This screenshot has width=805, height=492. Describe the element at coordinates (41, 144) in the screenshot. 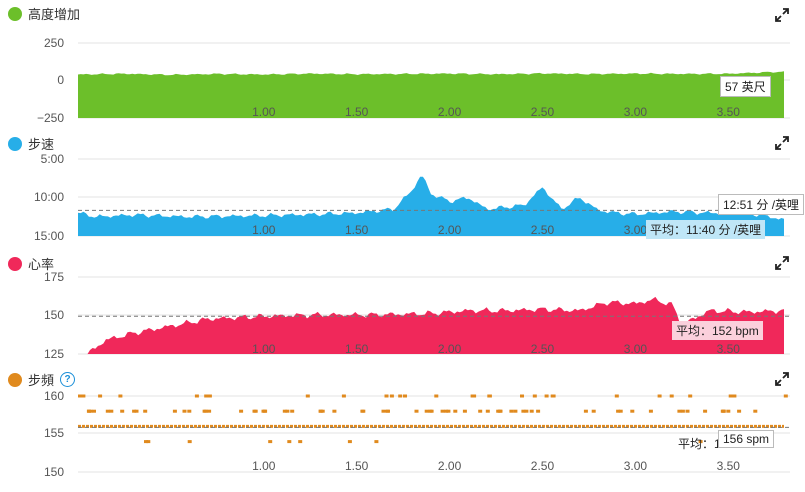

I see `pace-title-text: 步速` at that location.